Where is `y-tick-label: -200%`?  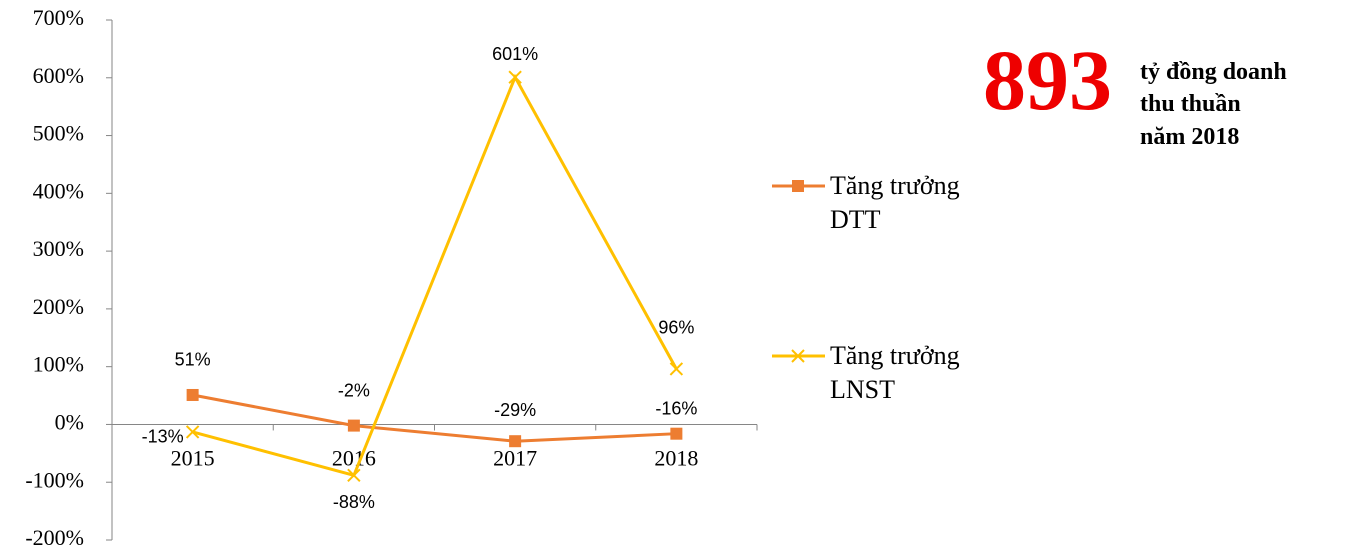
y-tick-label: -200% is located at coordinates (54, 537).